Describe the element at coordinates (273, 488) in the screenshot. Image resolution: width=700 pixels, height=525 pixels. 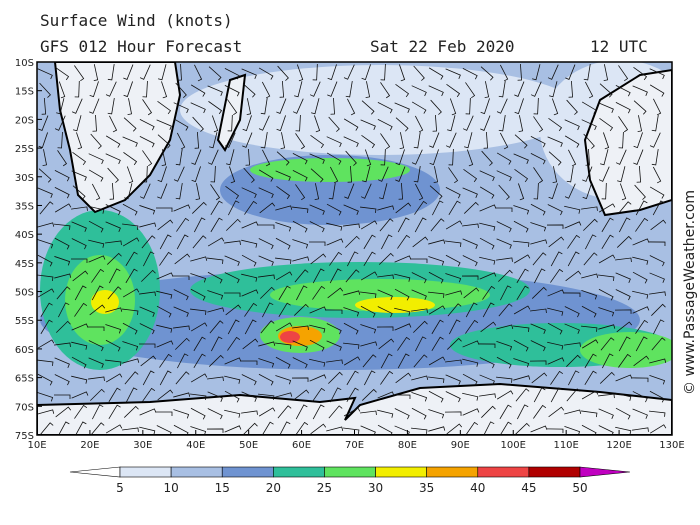
I see `colorbar-label: 20` at that location.